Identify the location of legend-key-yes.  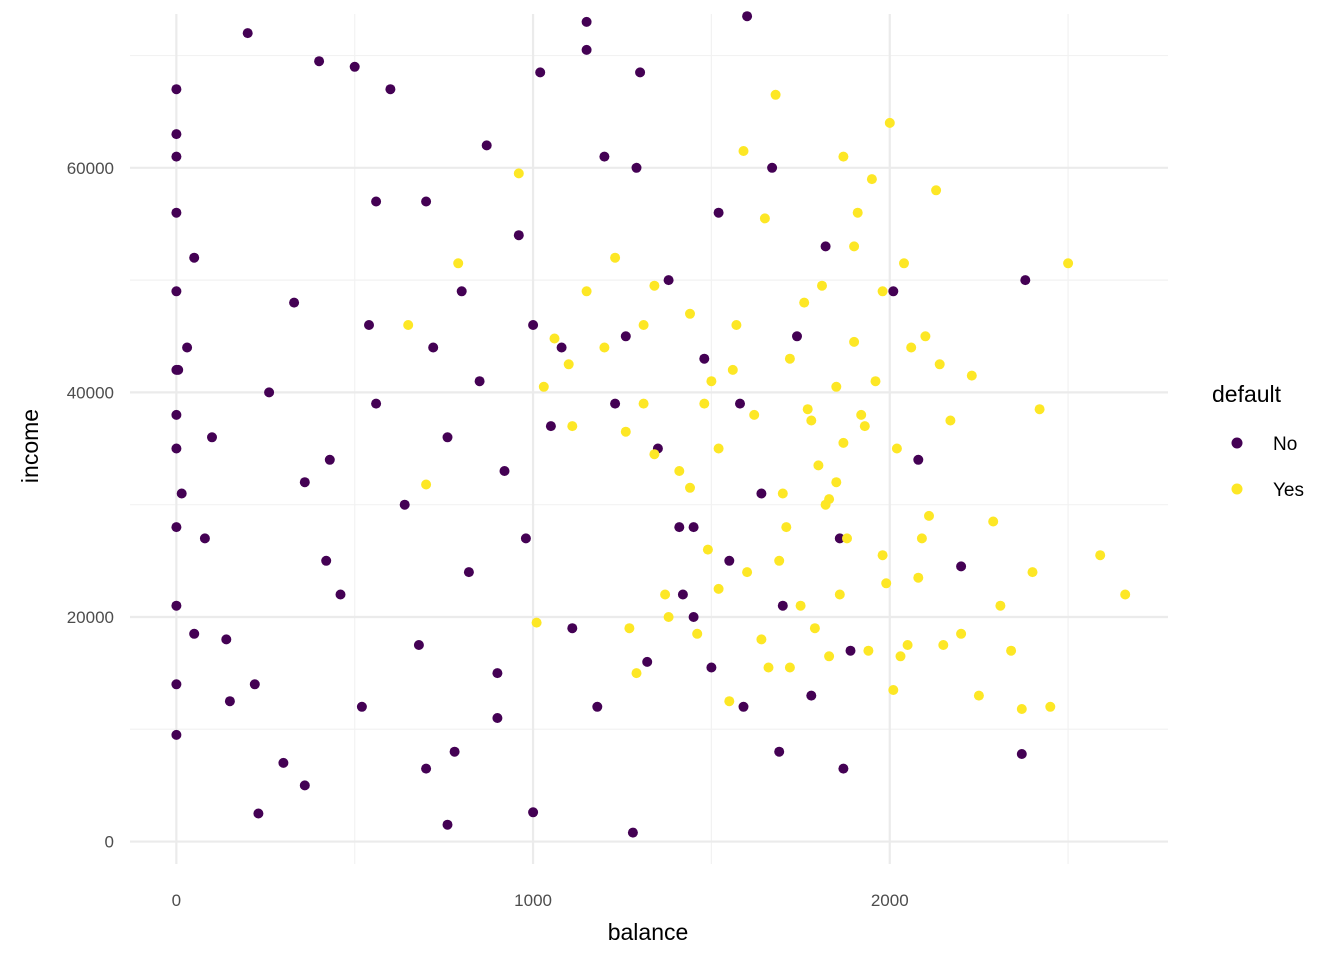
(1237, 489).